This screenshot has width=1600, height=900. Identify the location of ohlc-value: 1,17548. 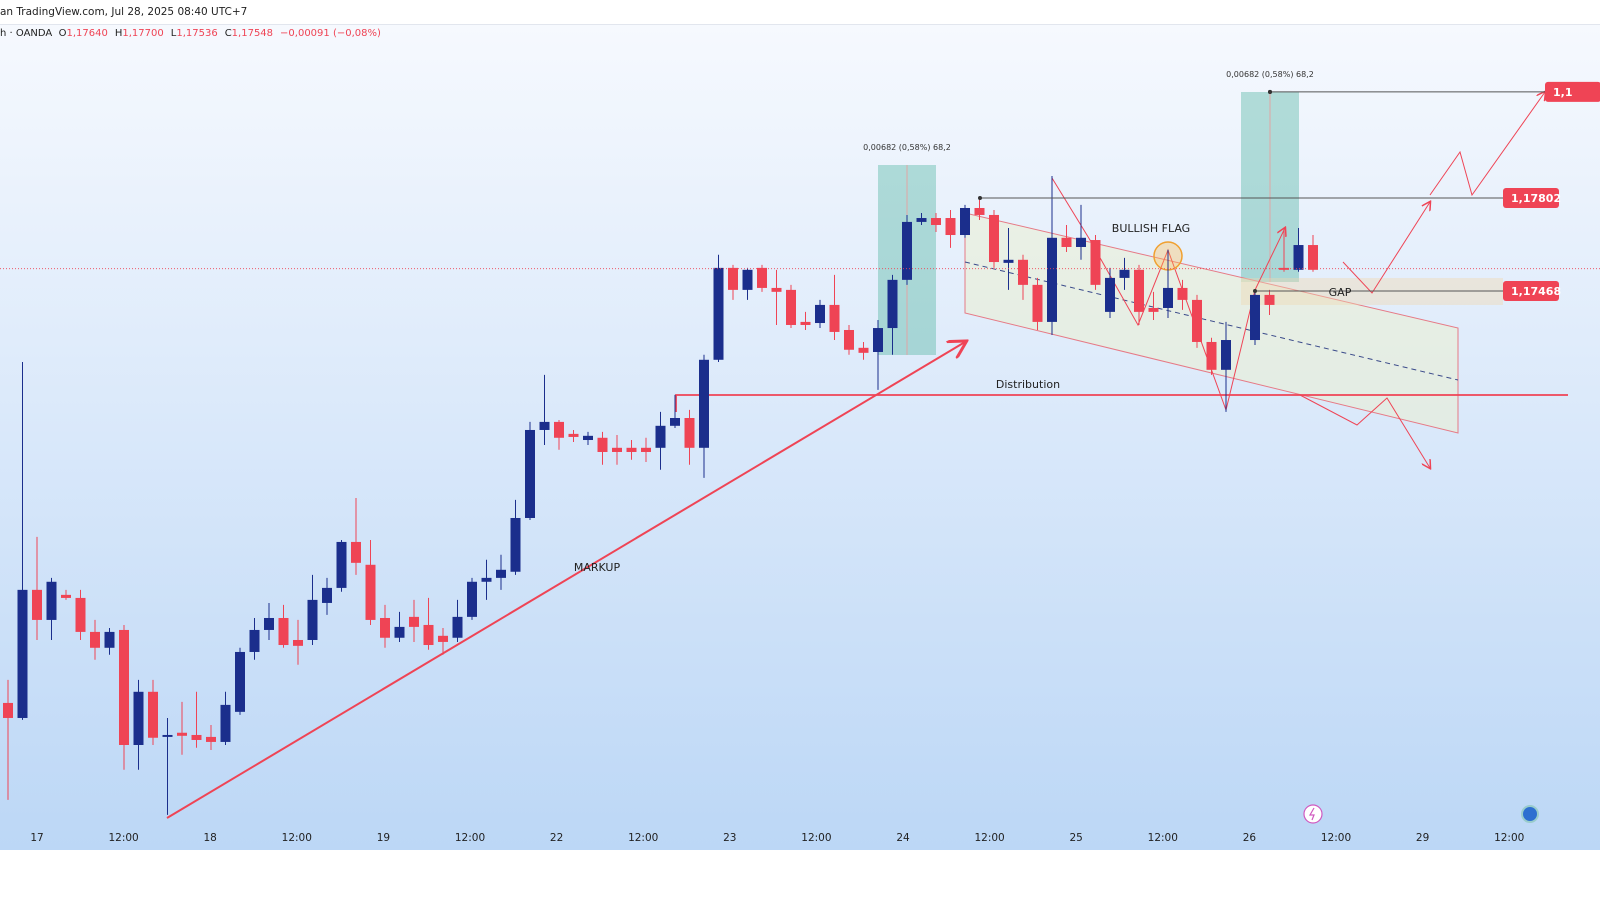
(252, 33).